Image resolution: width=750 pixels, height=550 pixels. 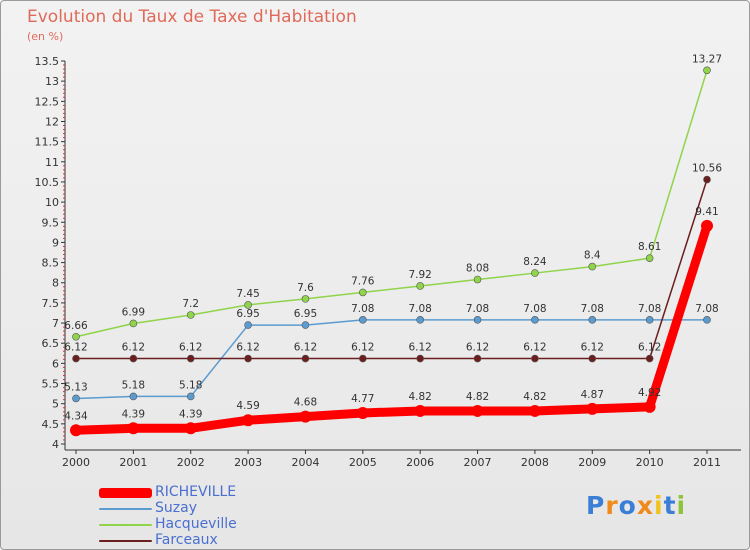 What do you see at coordinates (125, 509) in the screenshot?
I see `legend-swatch-suzay` at bounding box center [125, 509].